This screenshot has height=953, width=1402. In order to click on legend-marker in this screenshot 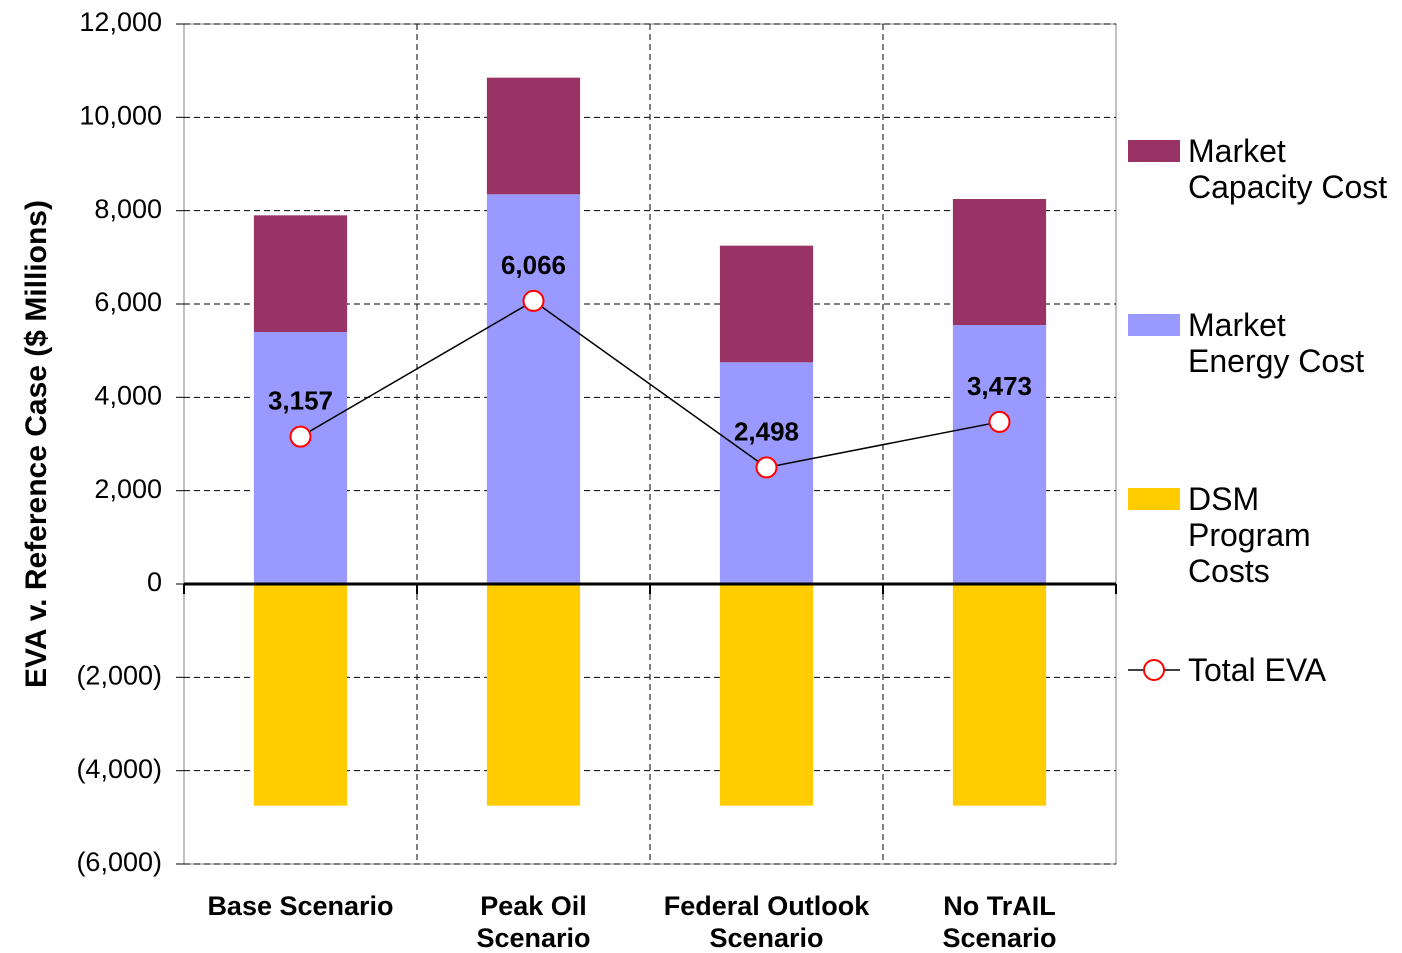, I will do `click(1154, 670)`.